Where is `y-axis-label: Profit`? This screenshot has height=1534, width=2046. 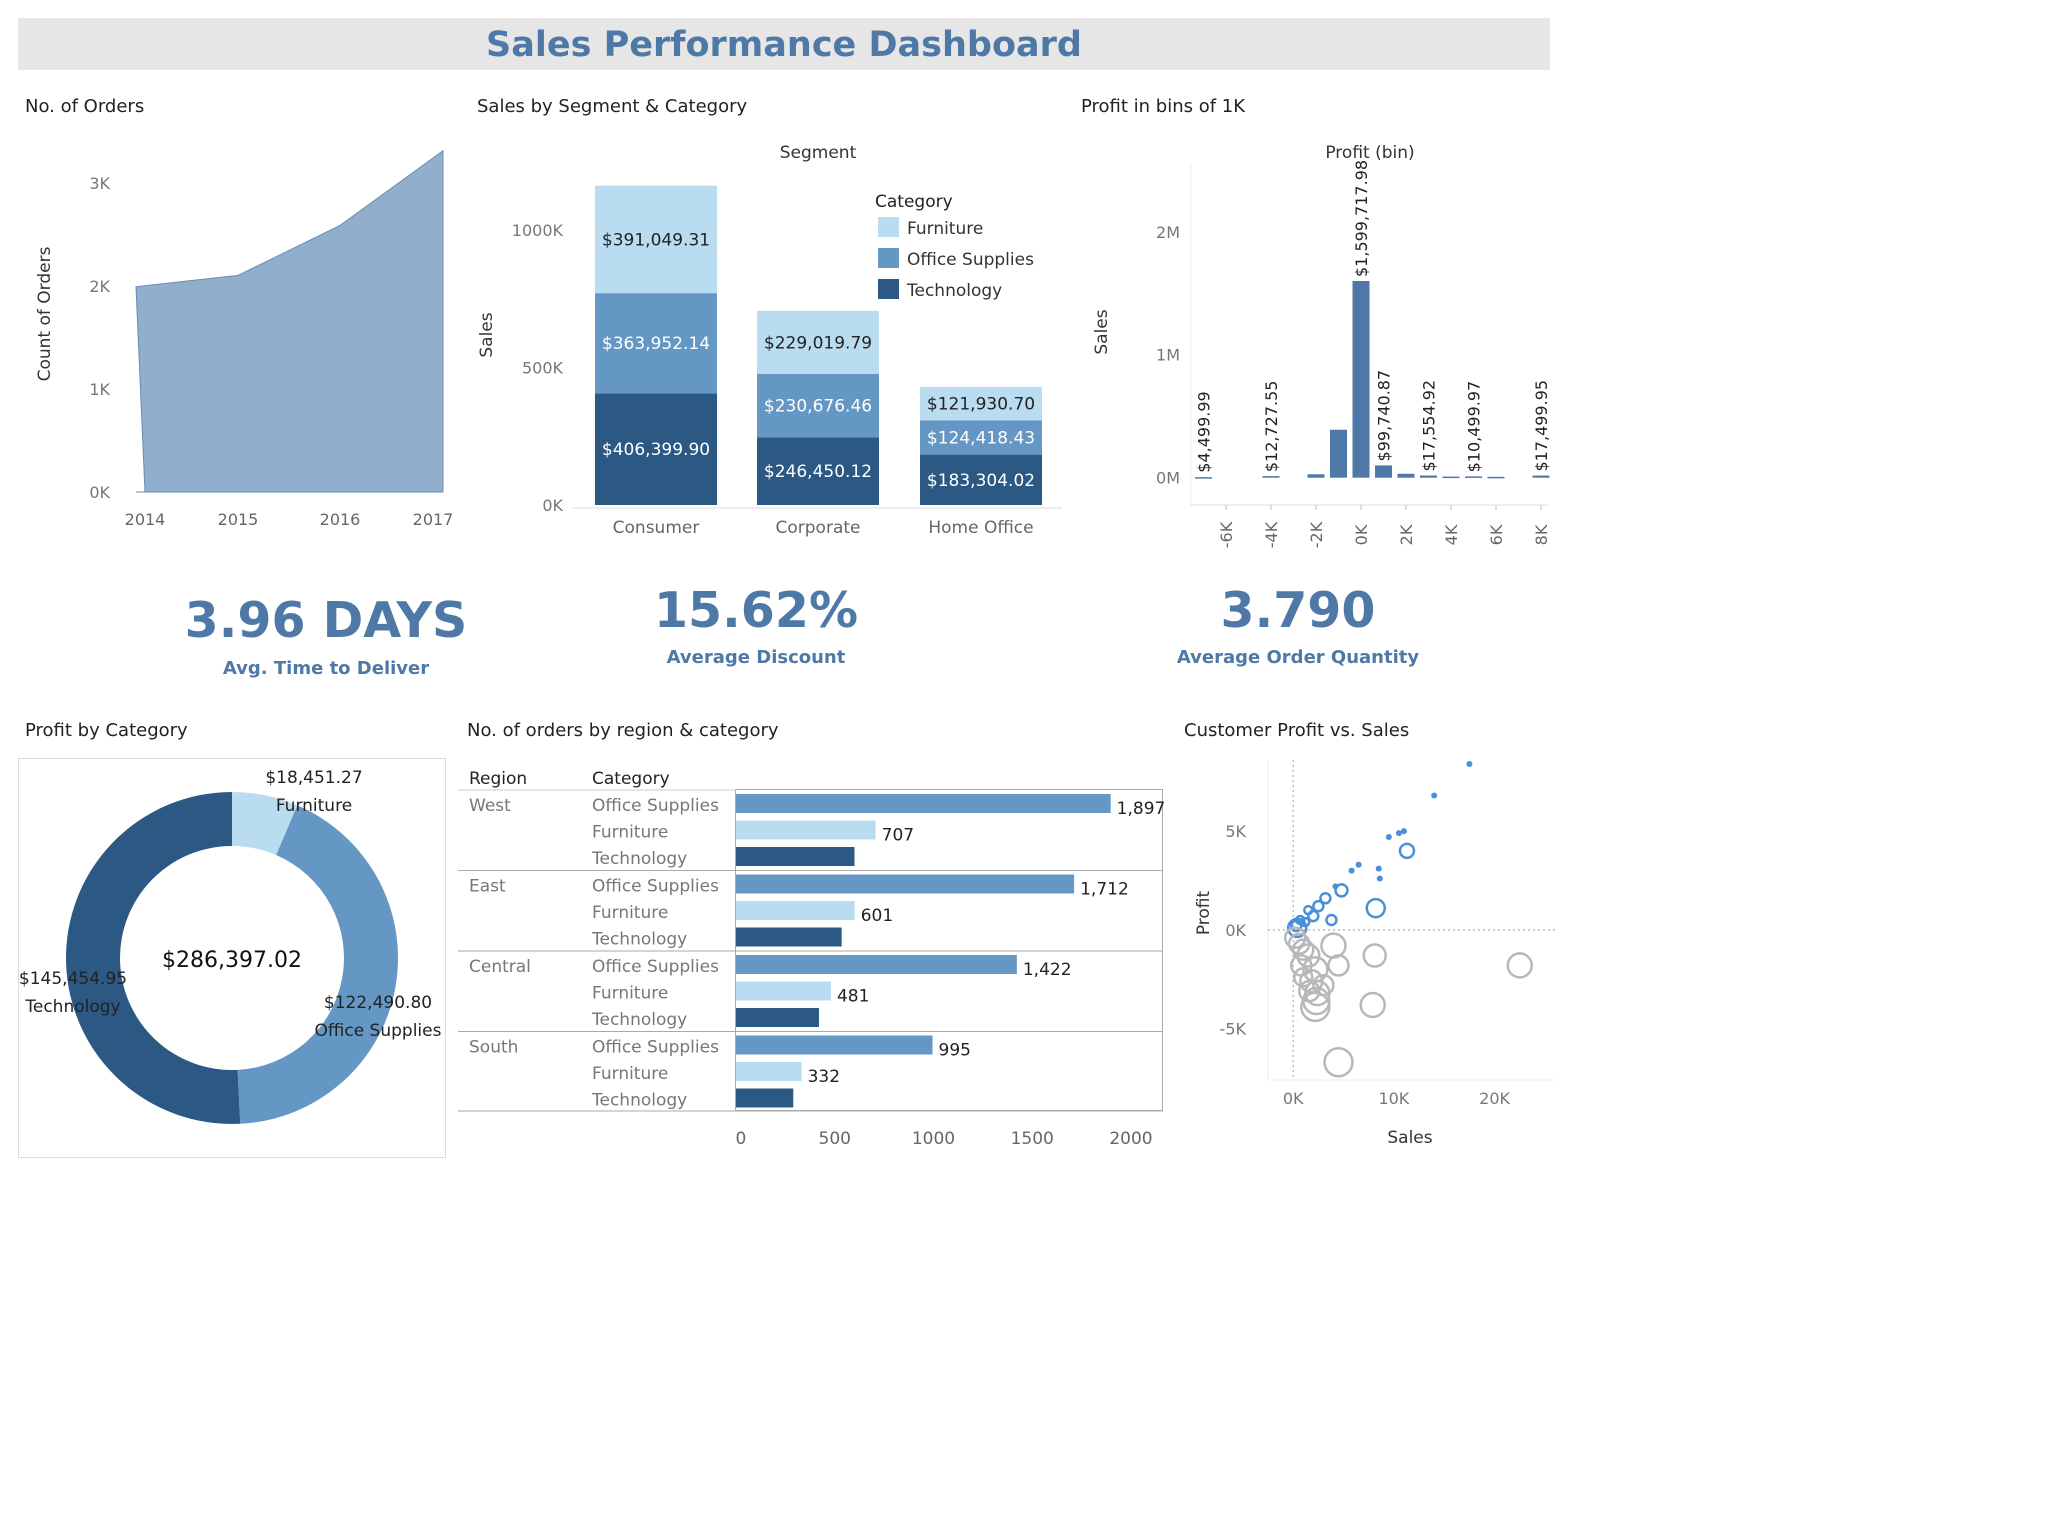 y-axis-label: Profit is located at coordinates (1204, 912).